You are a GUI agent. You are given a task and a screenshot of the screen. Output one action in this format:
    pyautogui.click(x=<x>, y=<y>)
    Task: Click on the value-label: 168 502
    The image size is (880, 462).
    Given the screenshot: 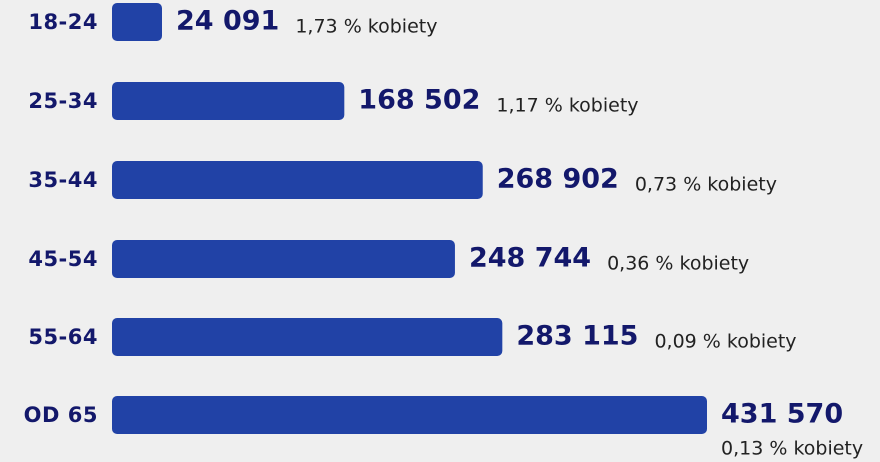 What is the action you would take?
    pyautogui.click(x=419, y=100)
    